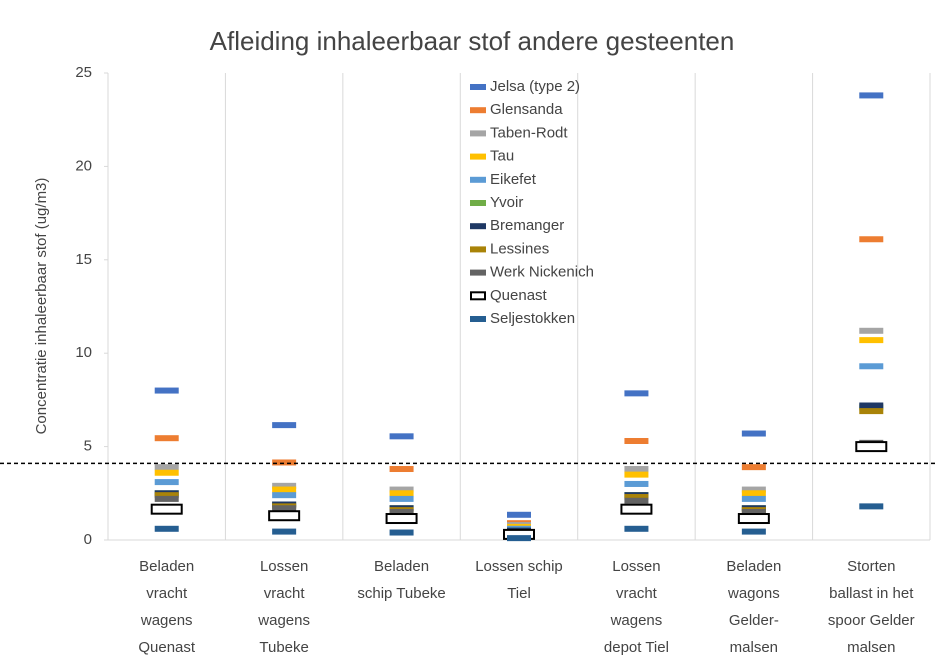  What do you see at coordinates (542, 272) in the screenshot?
I see `legend-label: Werk Nickenich` at bounding box center [542, 272].